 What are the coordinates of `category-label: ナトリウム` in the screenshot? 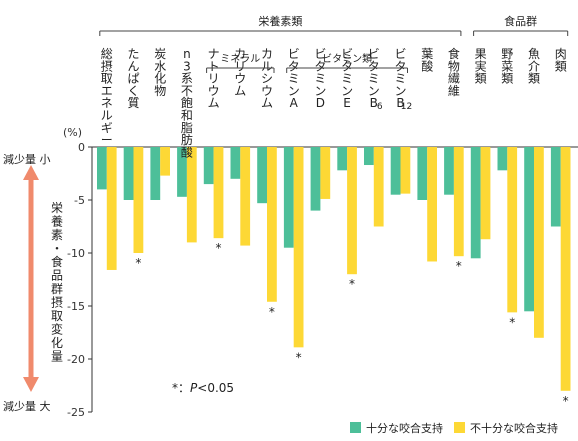 It's located at (214, 78).